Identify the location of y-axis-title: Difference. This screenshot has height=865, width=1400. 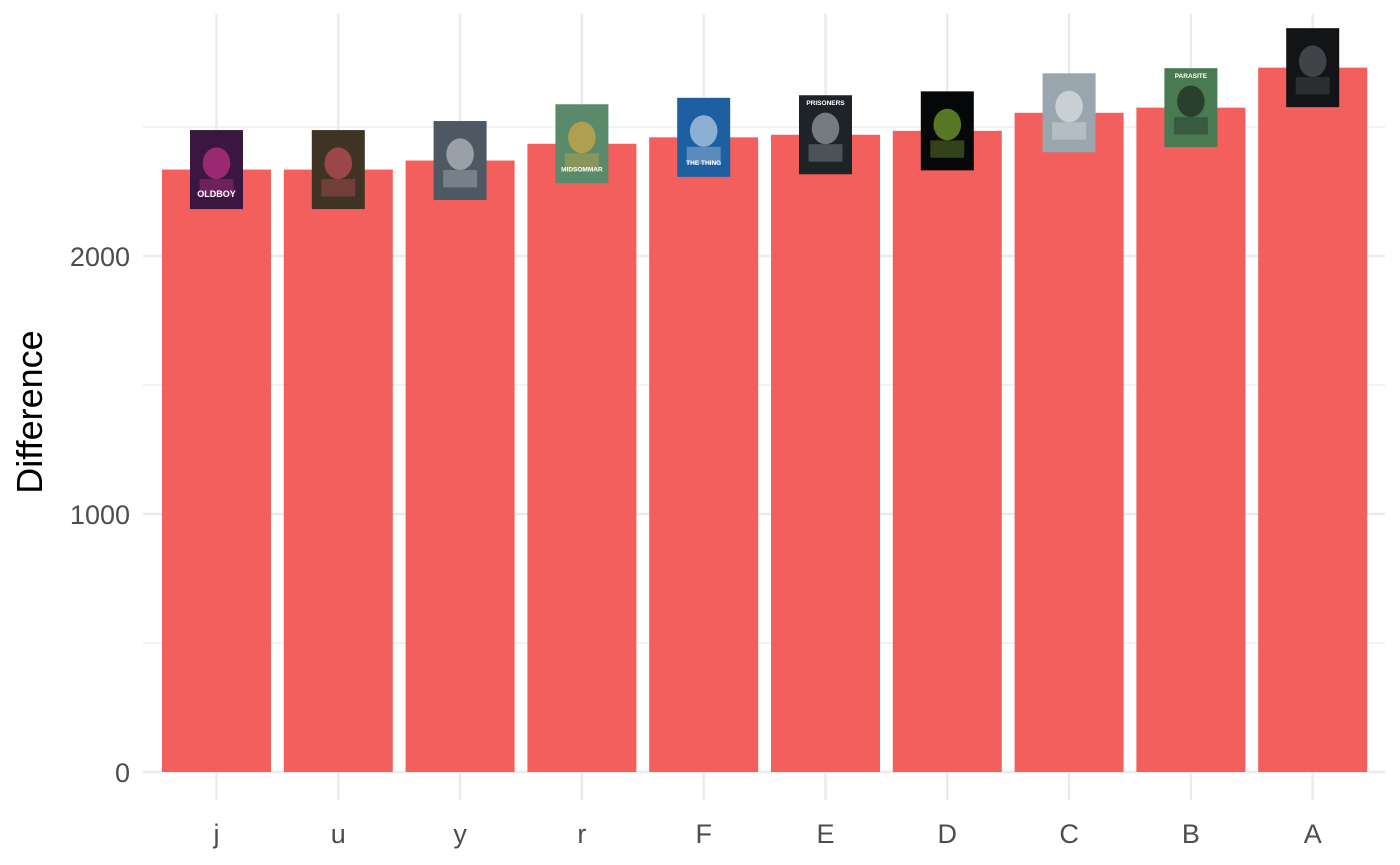
(29, 411).